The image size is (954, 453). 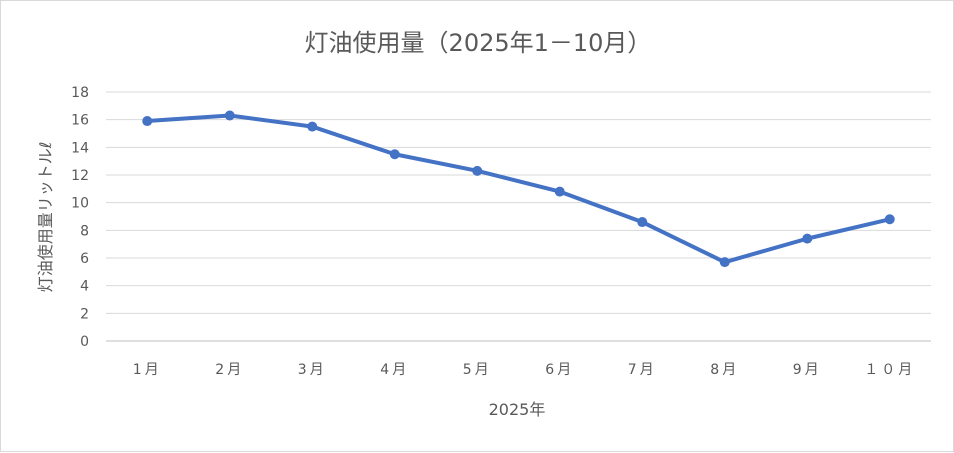 I want to click on chart-title: 灯油使用量（2025年1－10月）, so click(x=478, y=43).